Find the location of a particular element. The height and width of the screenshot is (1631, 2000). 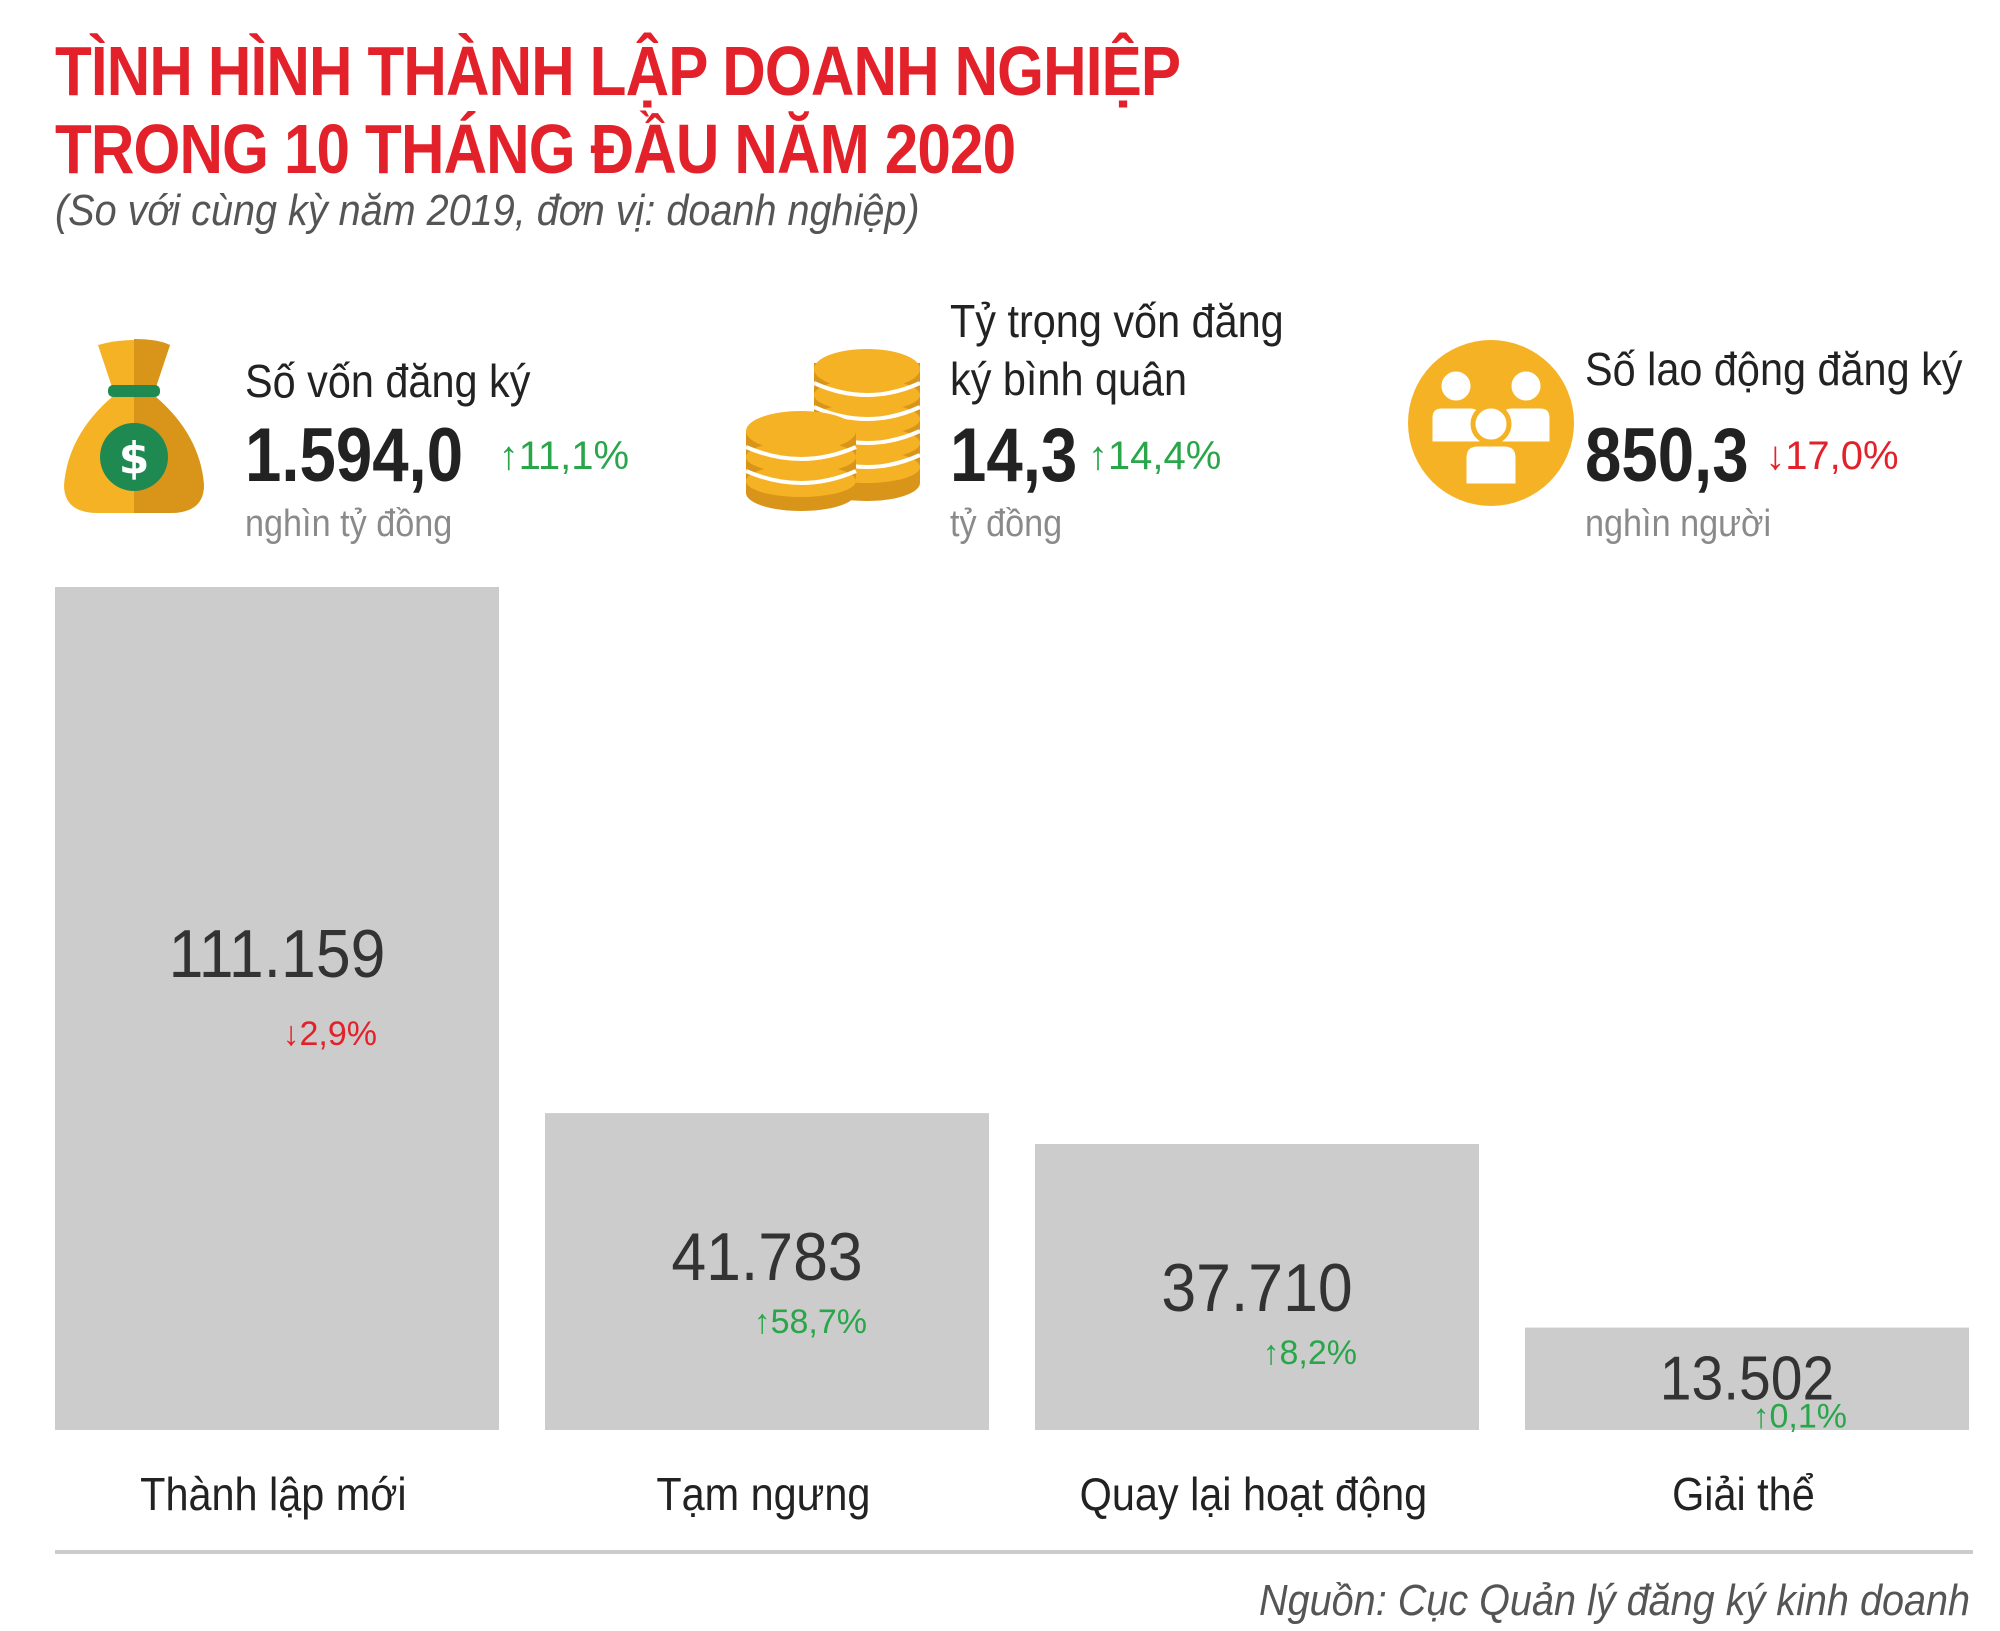

title-line-1: TÌNH HÌNH THÀNH LẬP DOANH NGHIỆP is located at coordinates (618, 71).